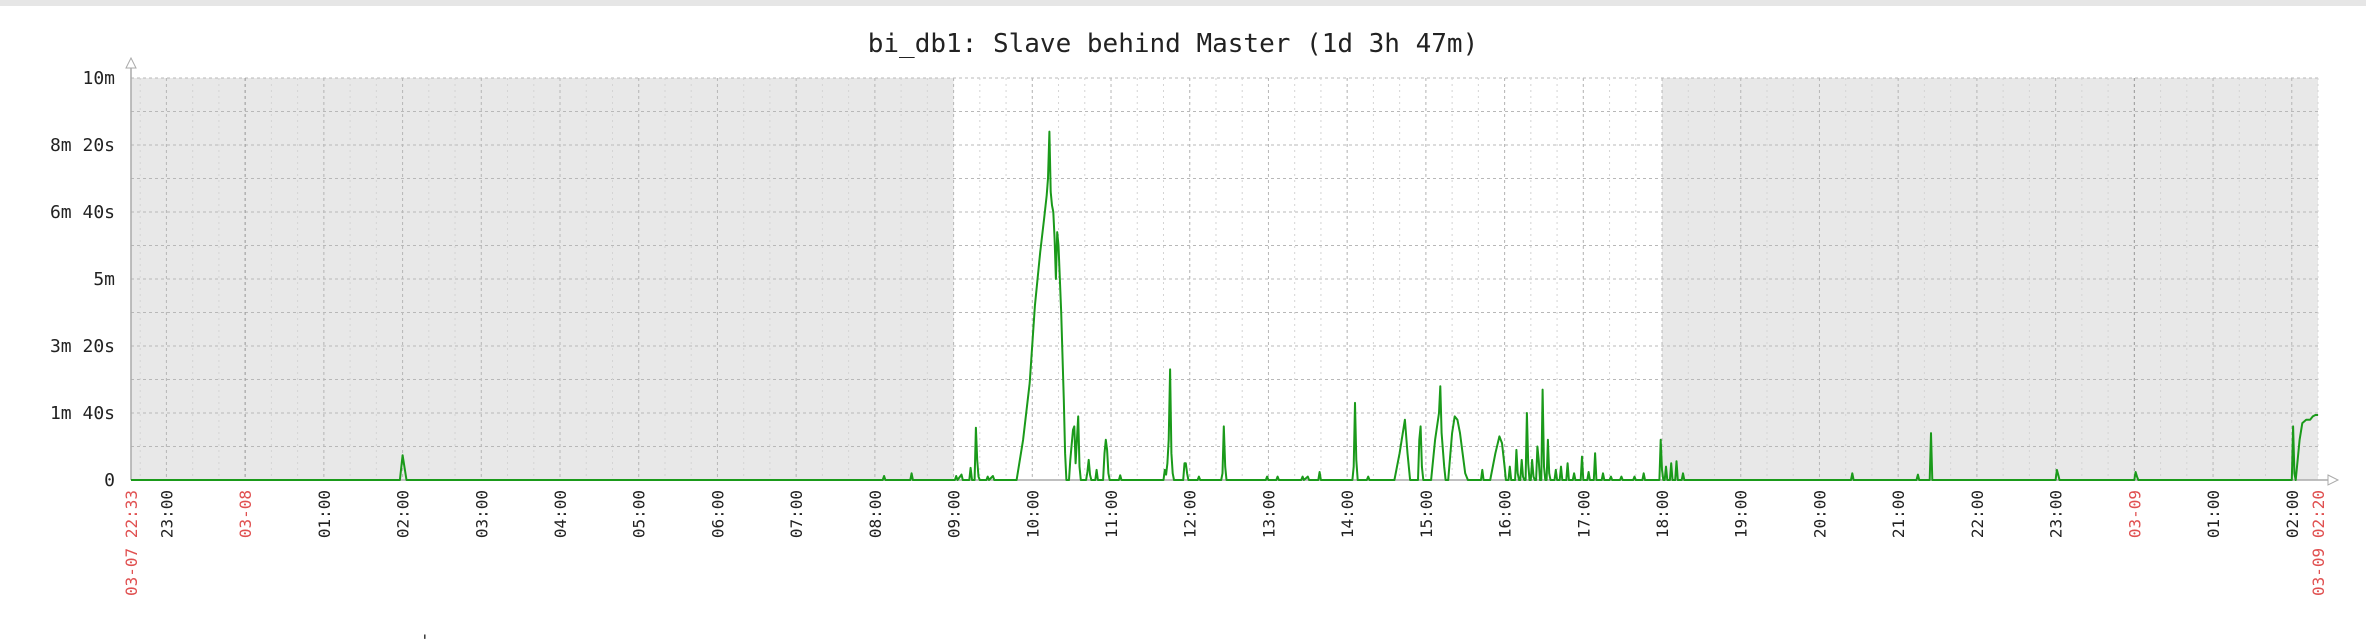  I want to click on x-tick-label: 08:00, so click(875, 514).